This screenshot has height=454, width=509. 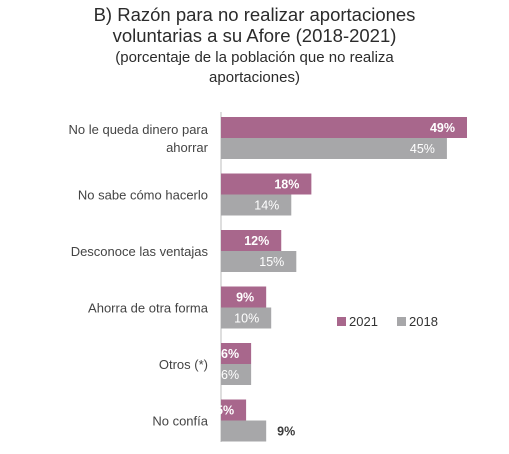 What do you see at coordinates (423, 321) in the screenshot?
I see `legend-label-2018: 2018` at bounding box center [423, 321].